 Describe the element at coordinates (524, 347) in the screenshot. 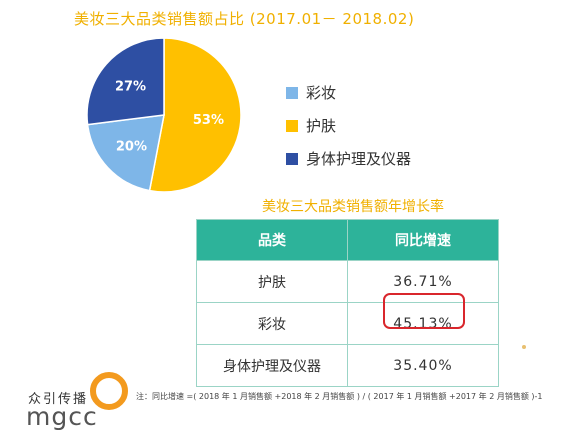

I see `decorative-dot` at that location.